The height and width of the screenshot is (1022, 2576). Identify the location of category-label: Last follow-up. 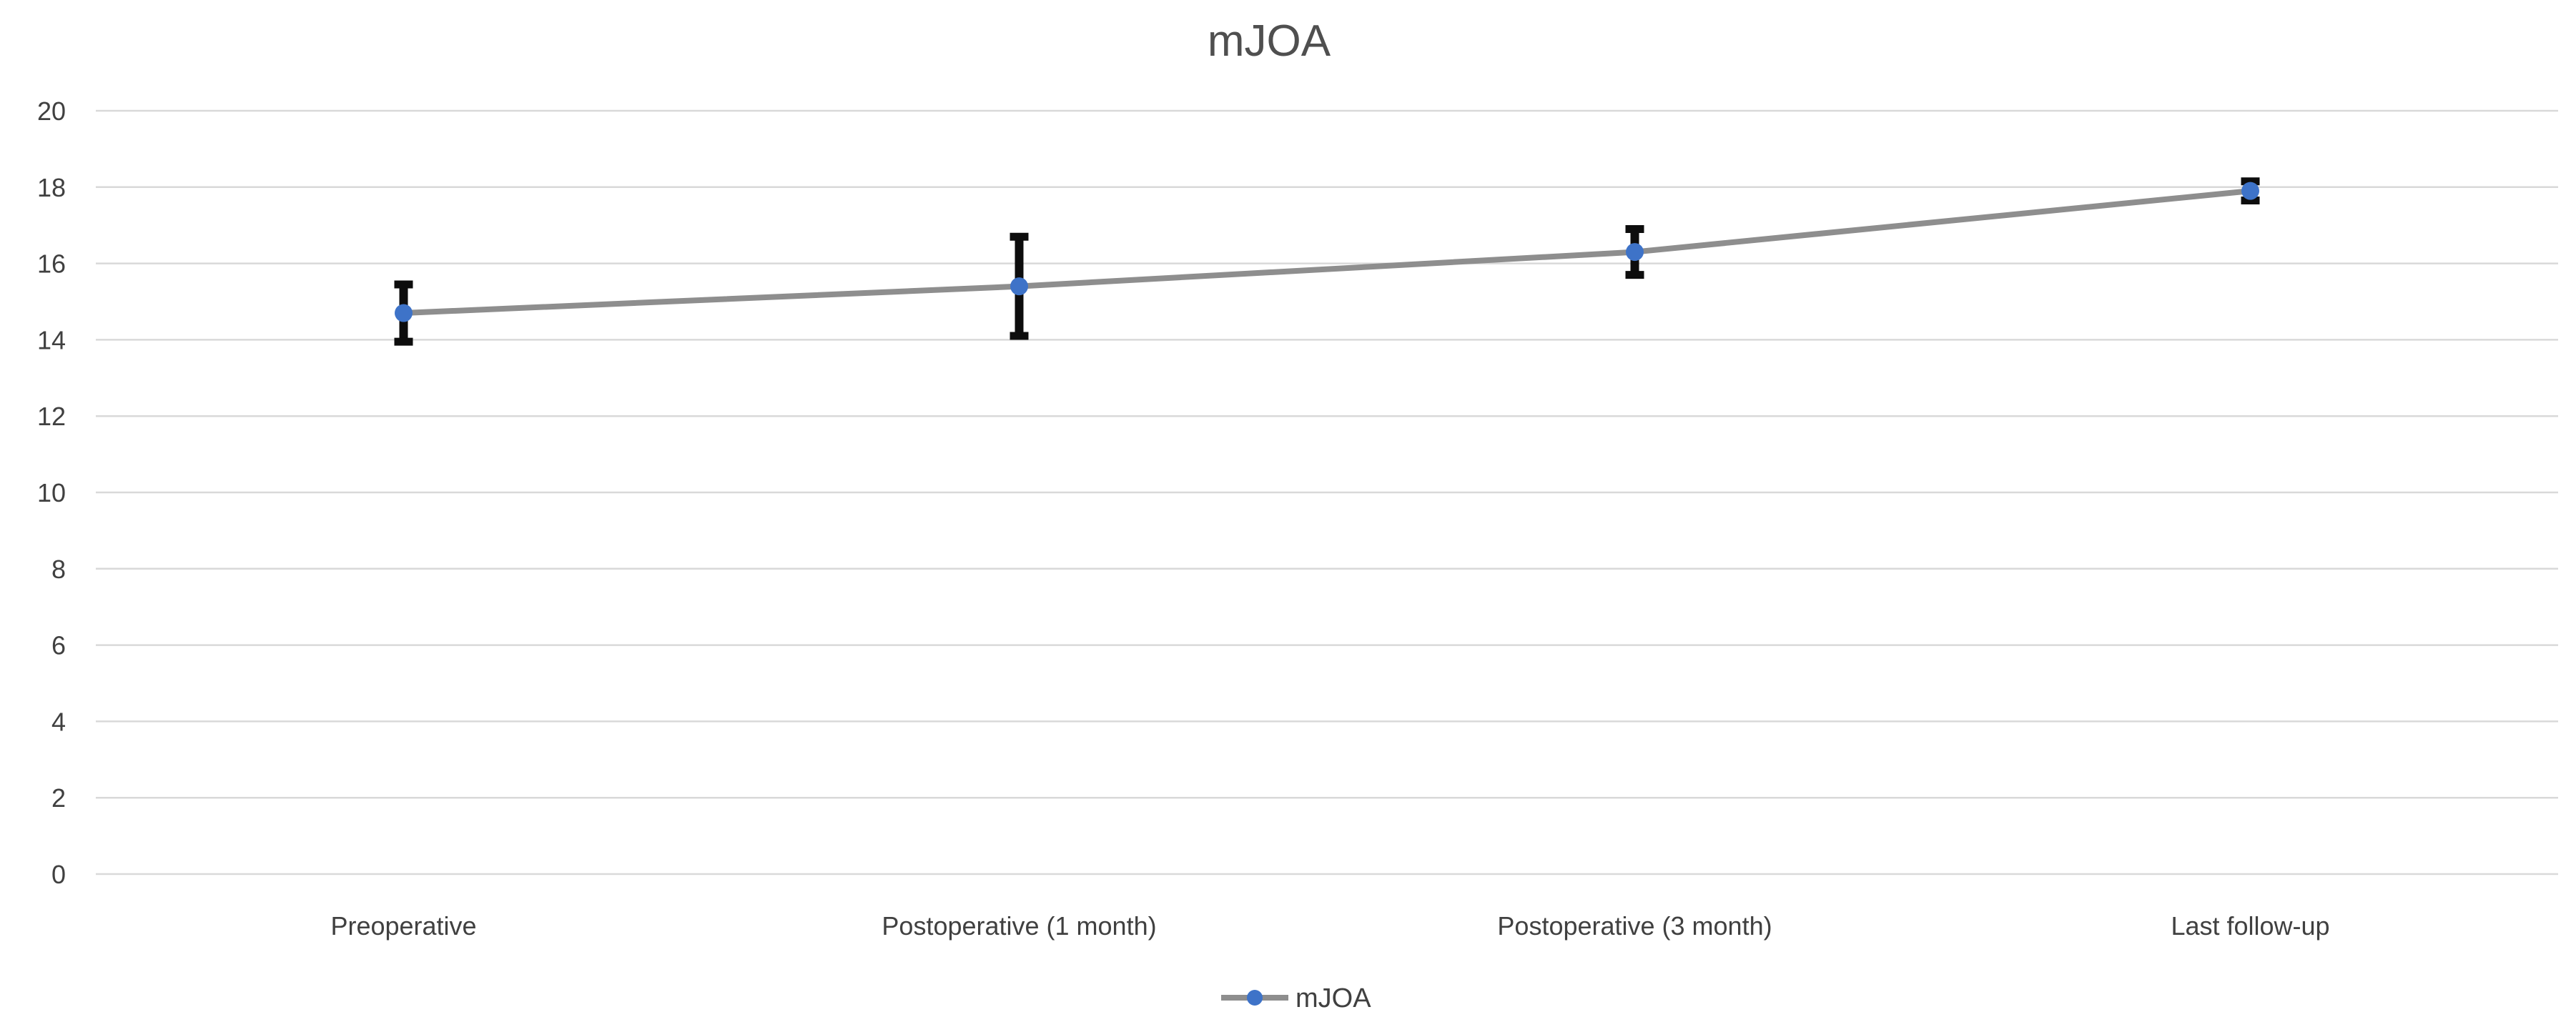
(2250, 926).